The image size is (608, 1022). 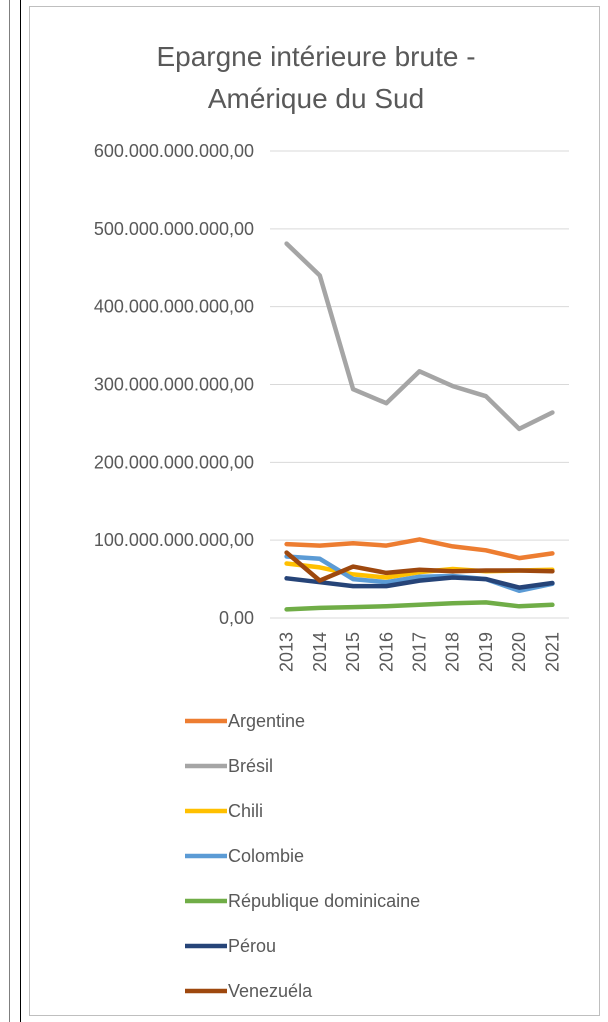 I want to click on y-tick-label: 200.000.000.000,00, so click(x=174, y=462).